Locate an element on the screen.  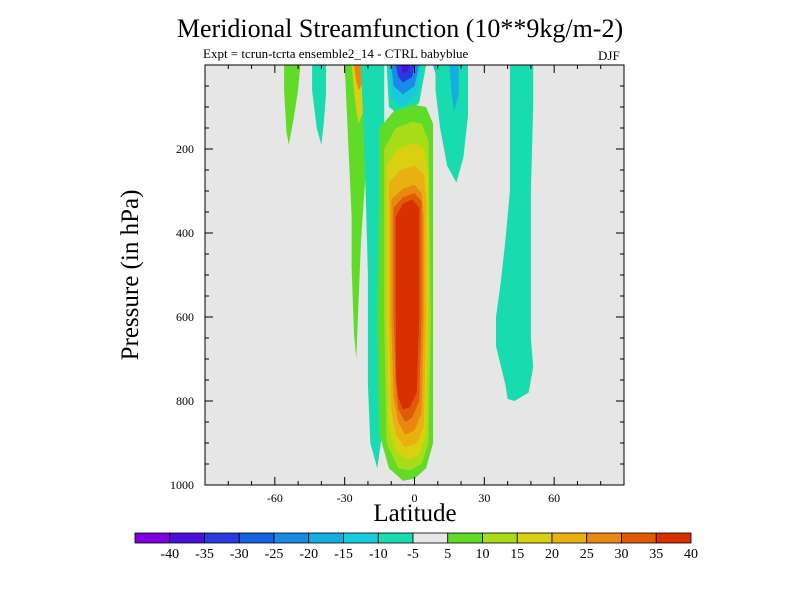
colorbar: -40 -35 -30 -25 -20 -15 -10 -5 5 10 15 20 25 30 35 40 is located at coordinates (416, 547).